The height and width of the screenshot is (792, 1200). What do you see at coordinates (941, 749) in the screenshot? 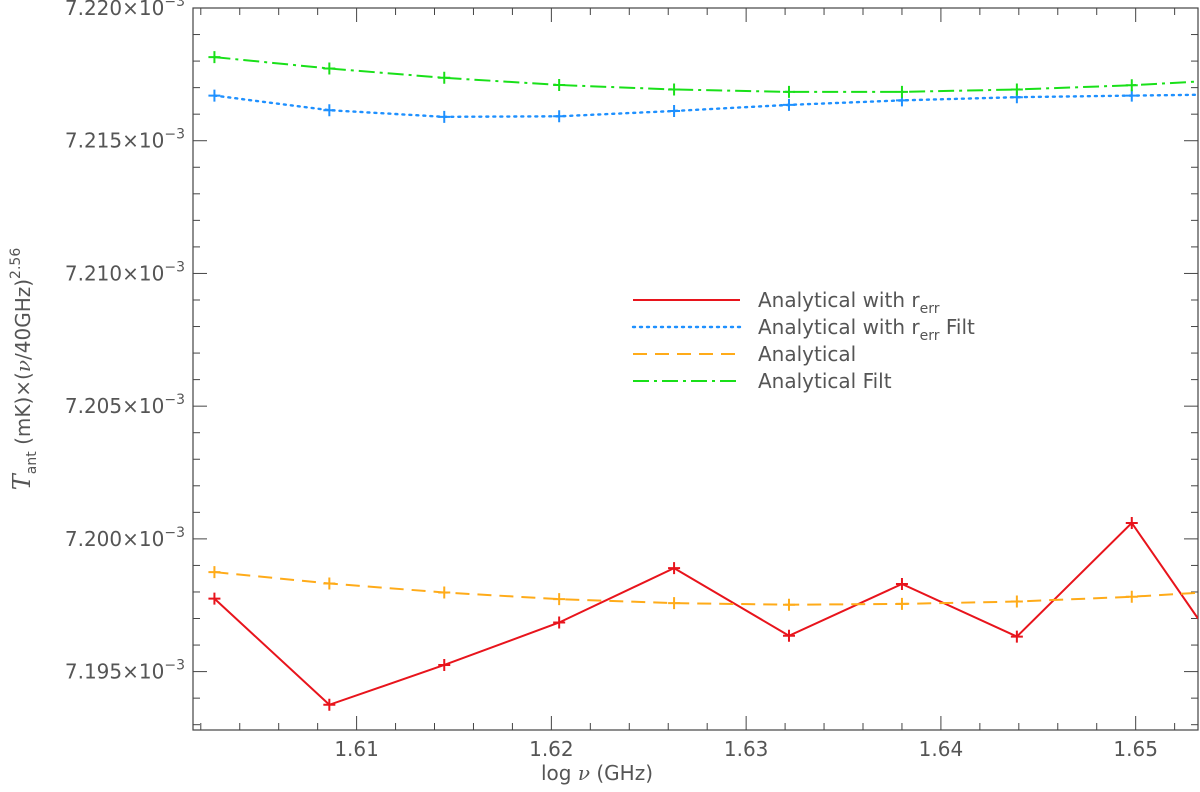
I see `x-tick-label: 1.64` at bounding box center [941, 749].